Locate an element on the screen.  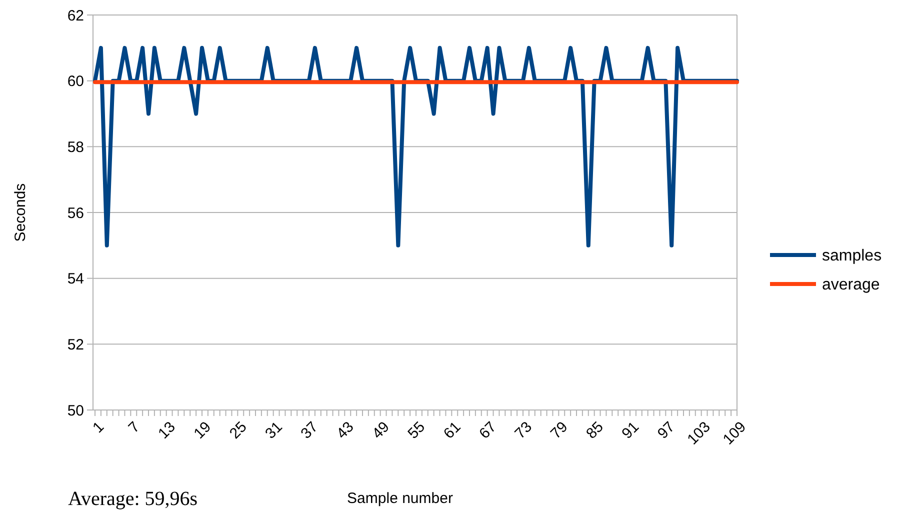
y-tick-label: 60 is located at coordinates (75, 81).